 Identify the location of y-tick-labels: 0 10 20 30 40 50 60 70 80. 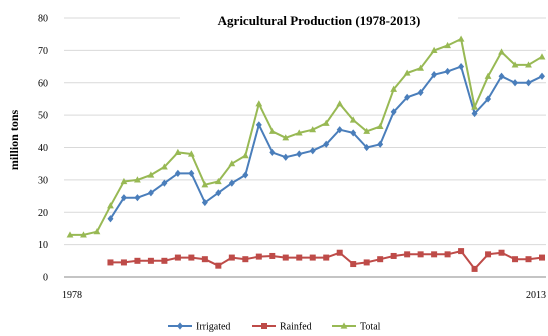
(43, 149).